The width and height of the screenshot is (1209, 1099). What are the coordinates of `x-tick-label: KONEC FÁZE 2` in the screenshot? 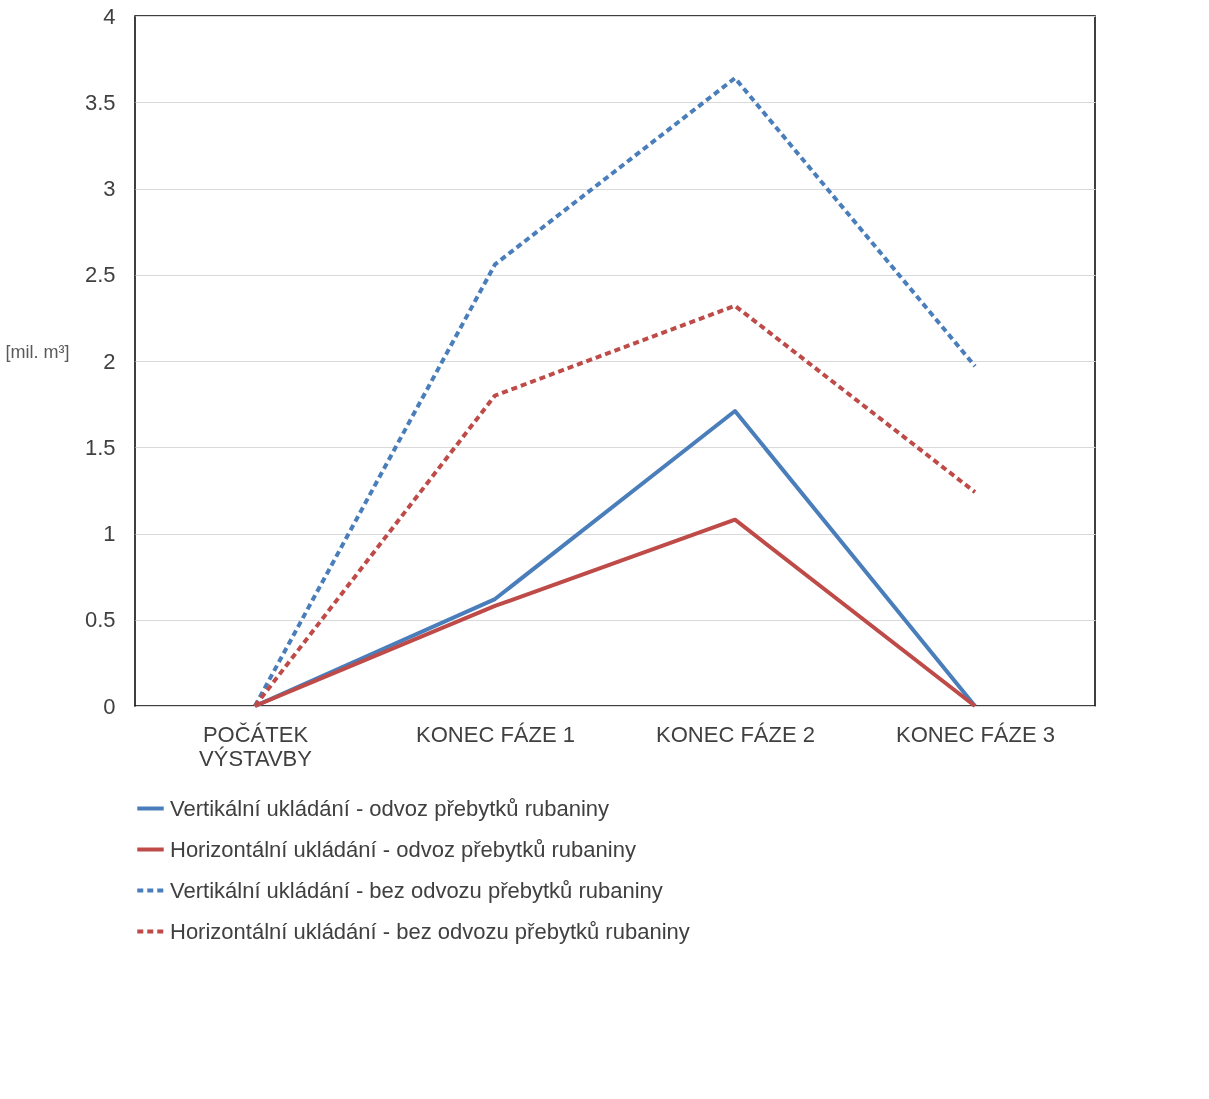 It's located at (735, 734).